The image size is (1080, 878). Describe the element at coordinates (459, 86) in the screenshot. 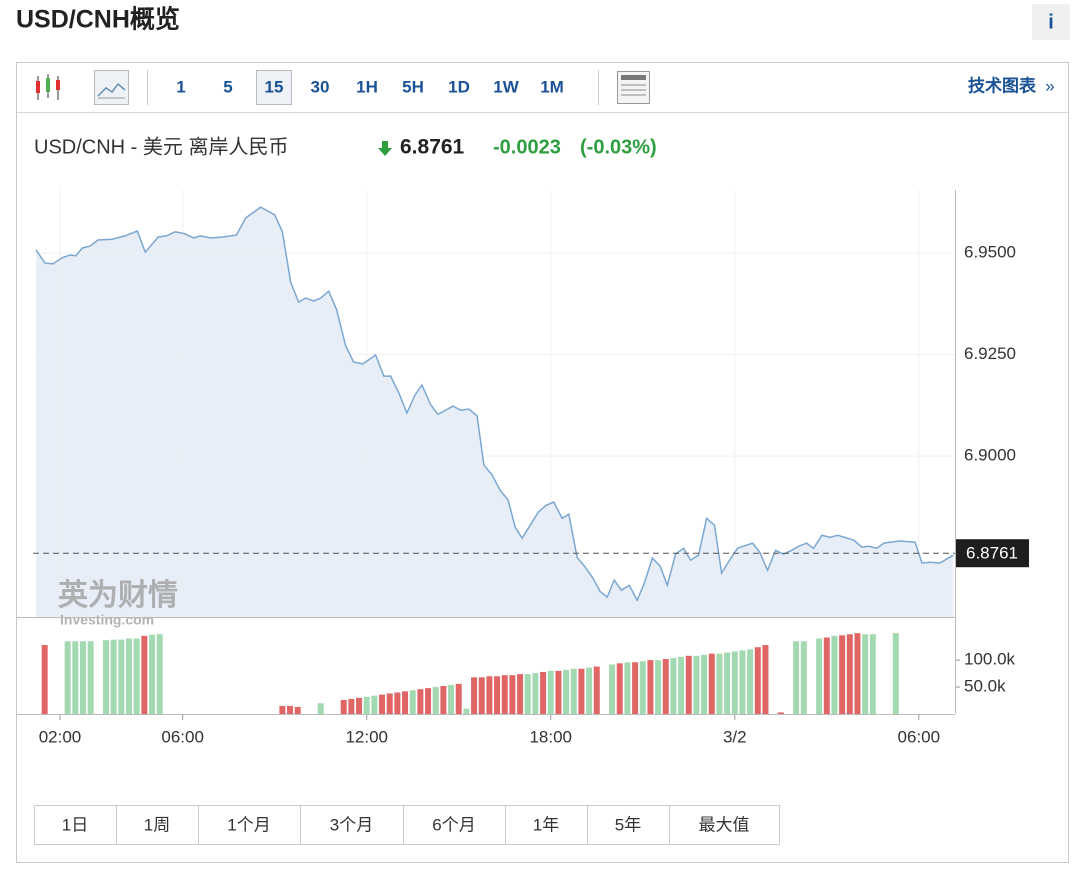

I see `interval-button: 1D` at that location.